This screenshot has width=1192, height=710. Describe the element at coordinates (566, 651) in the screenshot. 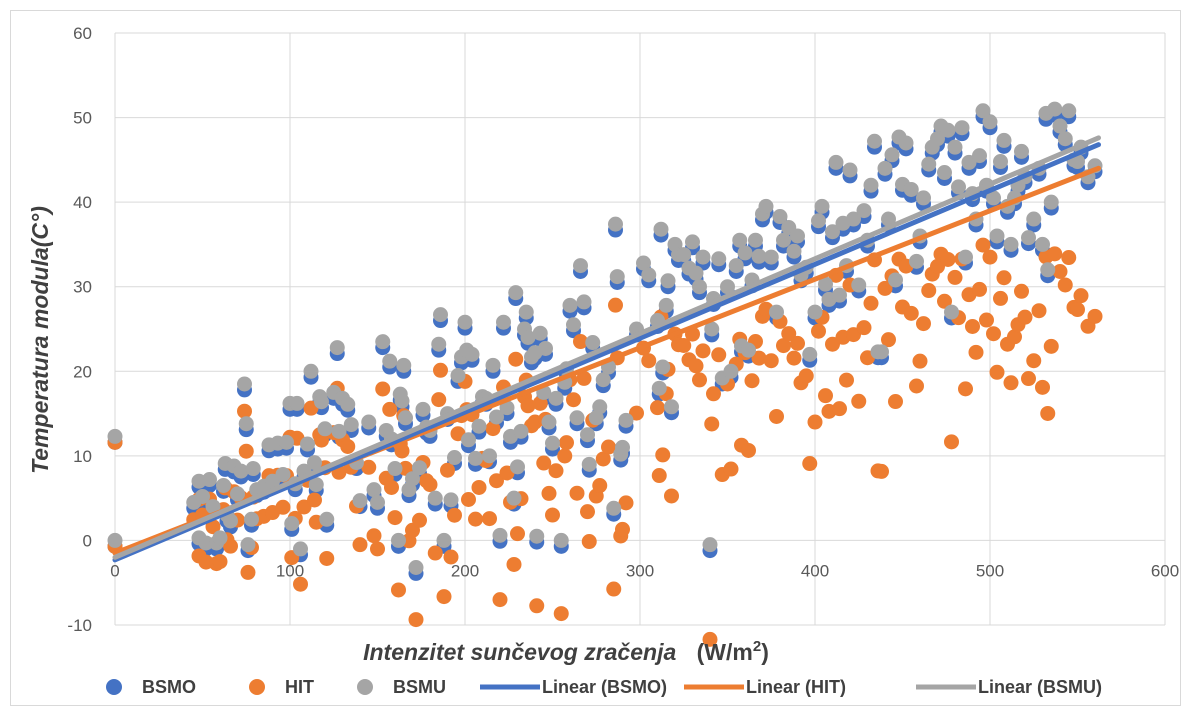

I see `x-axis-title: Intenzitet sunčevog zračenja (W/m2)` at that location.